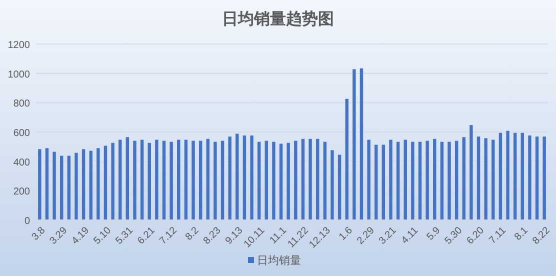 The height and width of the screenshot is (276, 556). I want to click on x-tick-label: 3.21, so click(388, 235).